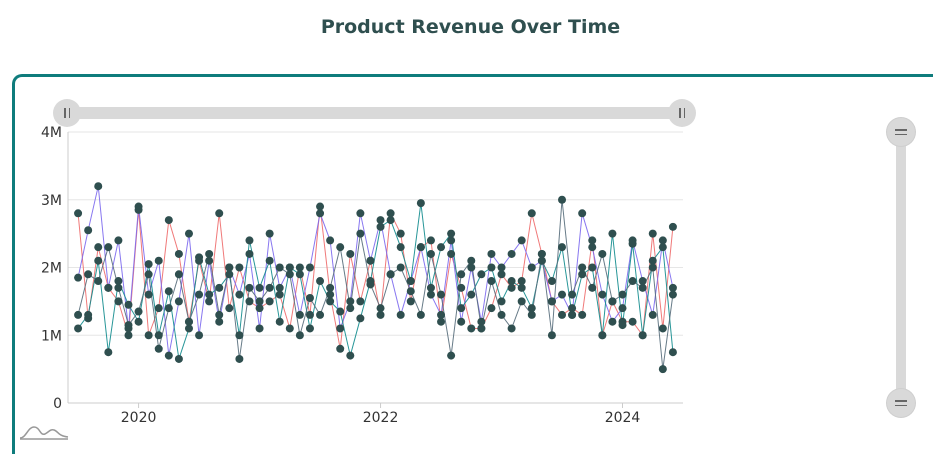 Image resolution: width=933 pixels, height=455 pixels. Describe the element at coordinates (51, 336) in the screenshot. I see `y-tick-label: 1M` at that location.